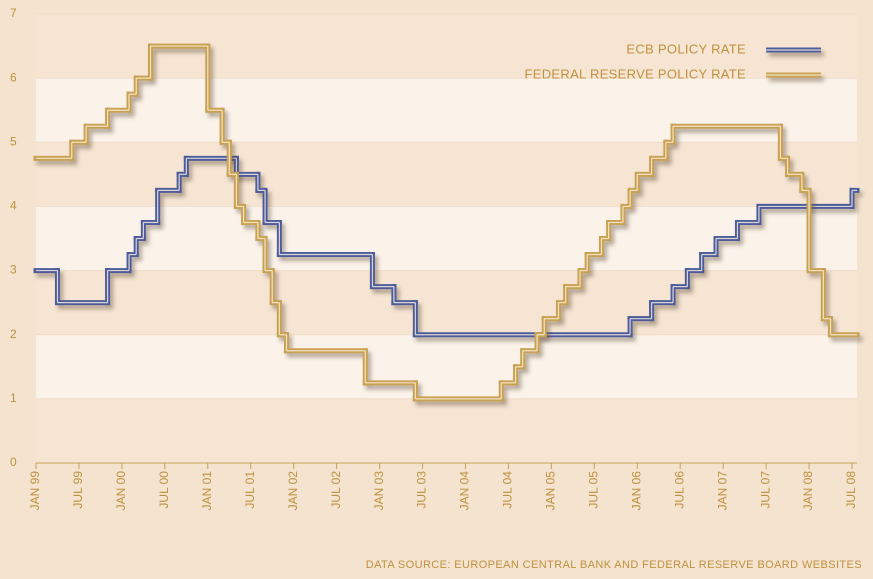 This screenshot has height=579, width=873. Describe the element at coordinates (508, 490) in the screenshot. I see `x-tick-label: JUL 04` at that location.